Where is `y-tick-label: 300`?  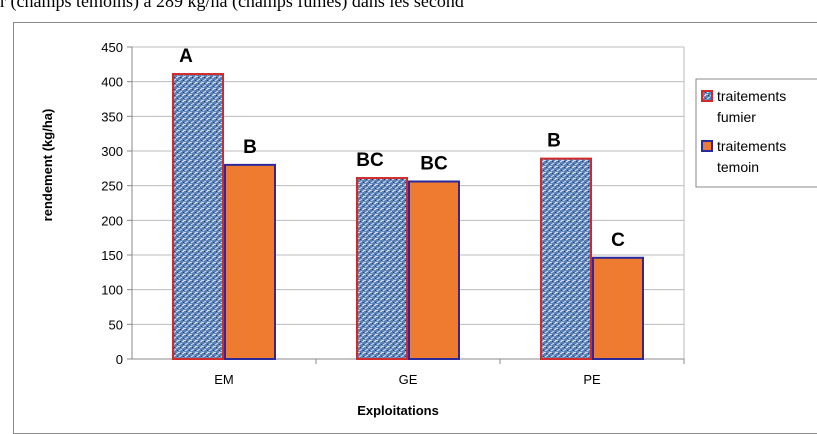
y-tick-label: 300 is located at coordinates (112, 151).